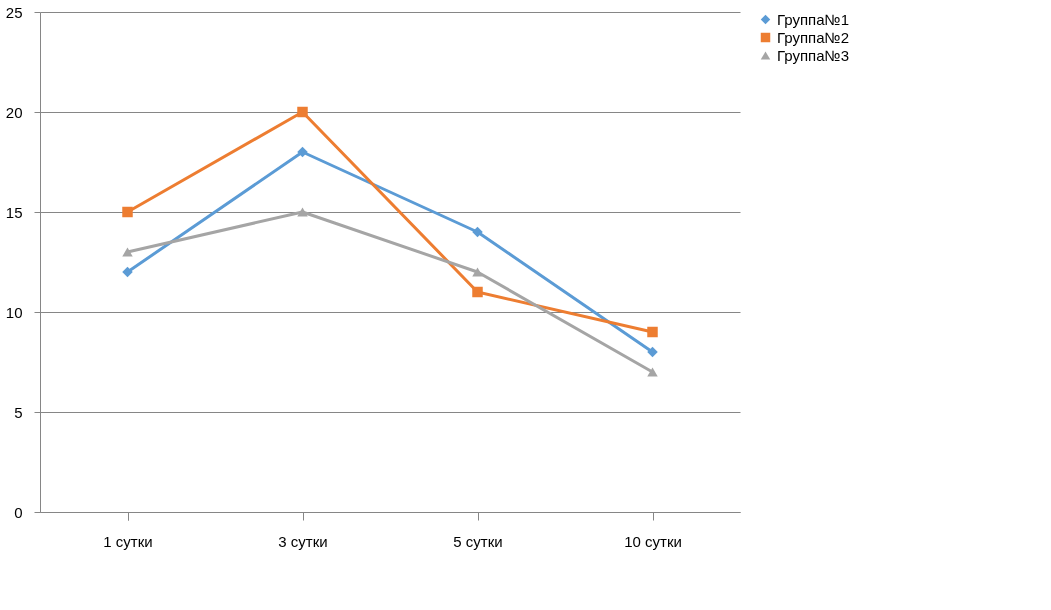 Image resolution: width=1051 pixels, height=610 pixels. I want to click on y-tick-label: 10, so click(14, 312).